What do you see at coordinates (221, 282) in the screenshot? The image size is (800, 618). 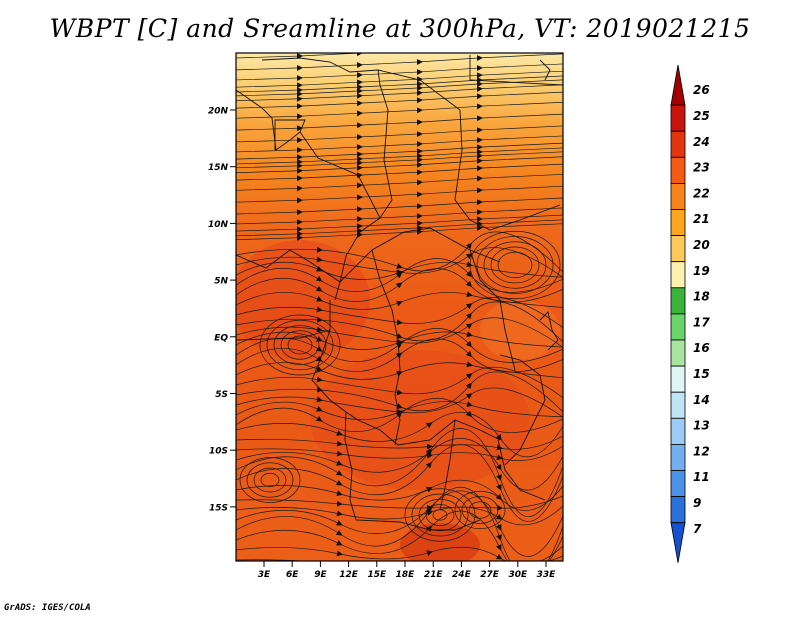 I see `lat-tick-label: 5N` at bounding box center [221, 282].